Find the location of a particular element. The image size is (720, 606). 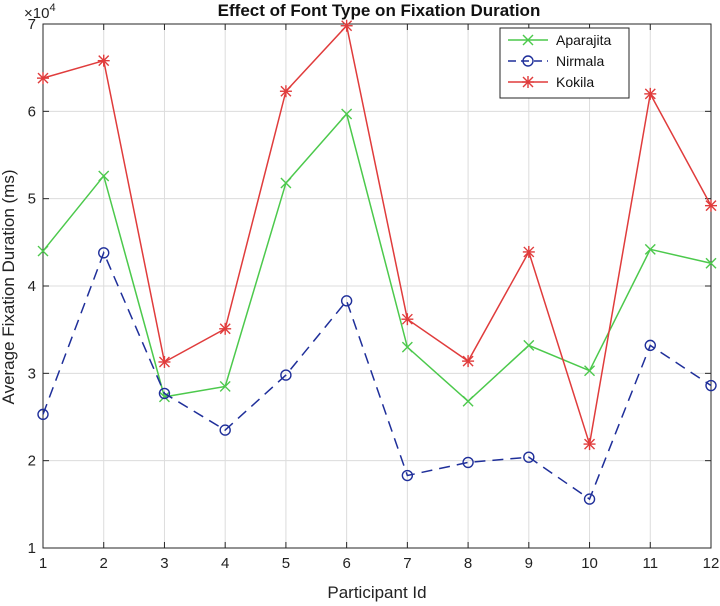

y-tick-label: 4 is located at coordinates (32, 286).